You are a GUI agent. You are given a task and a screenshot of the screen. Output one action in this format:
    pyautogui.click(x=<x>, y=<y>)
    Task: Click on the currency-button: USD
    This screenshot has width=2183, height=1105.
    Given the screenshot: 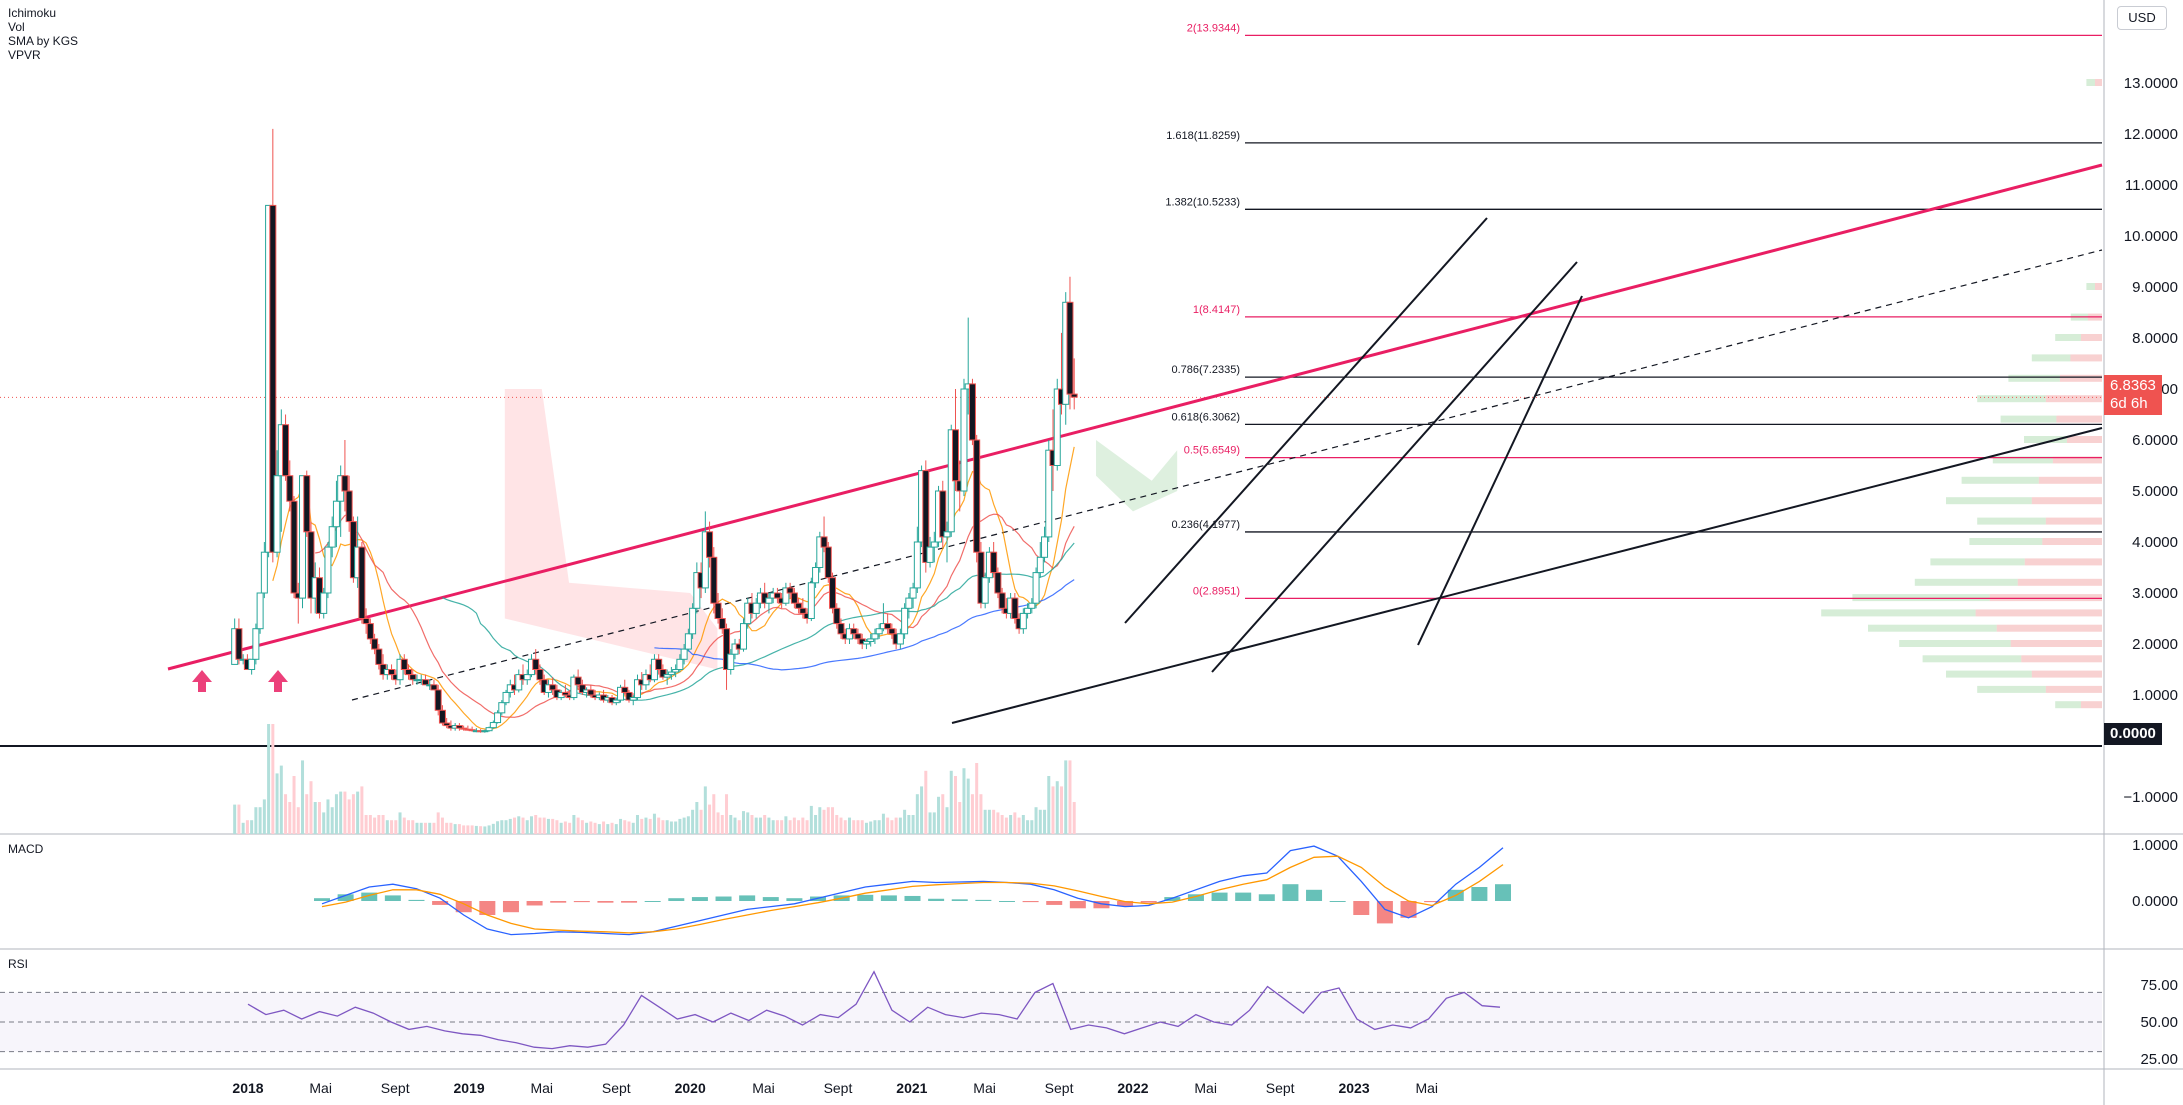 What is the action you would take?
    pyautogui.click(x=2142, y=18)
    